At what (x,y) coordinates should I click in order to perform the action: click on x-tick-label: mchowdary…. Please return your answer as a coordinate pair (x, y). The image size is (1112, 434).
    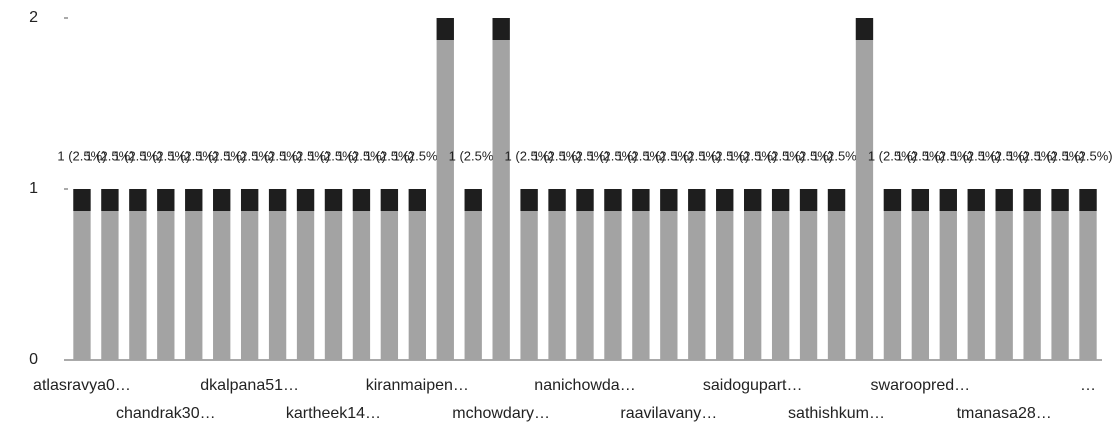
    Looking at the image, I should click on (501, 413).